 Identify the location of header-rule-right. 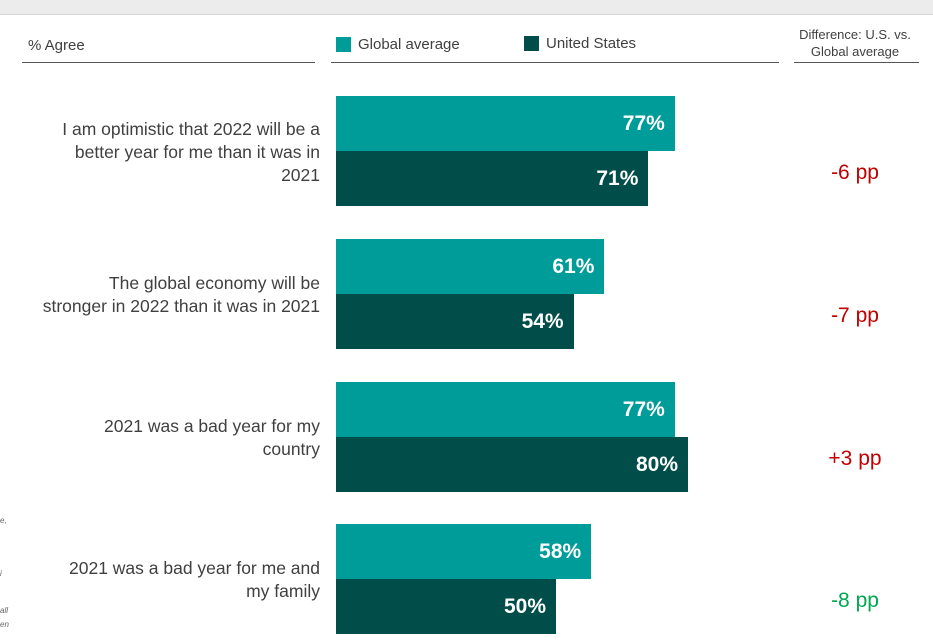
(856, 62).